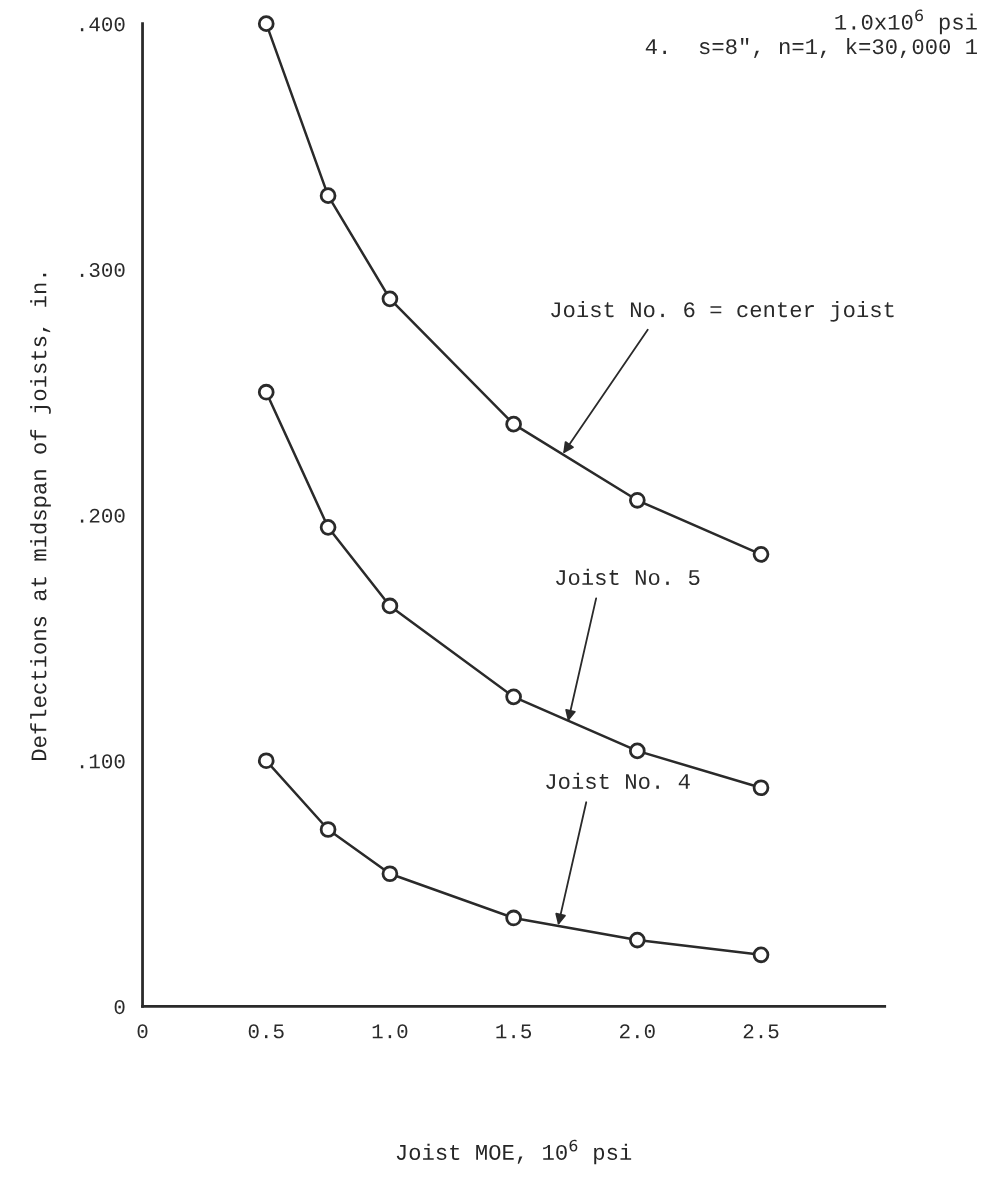 This screenshot has width=983, height=1184. I want to click on y-tick-label: .400, so click(102, 24).